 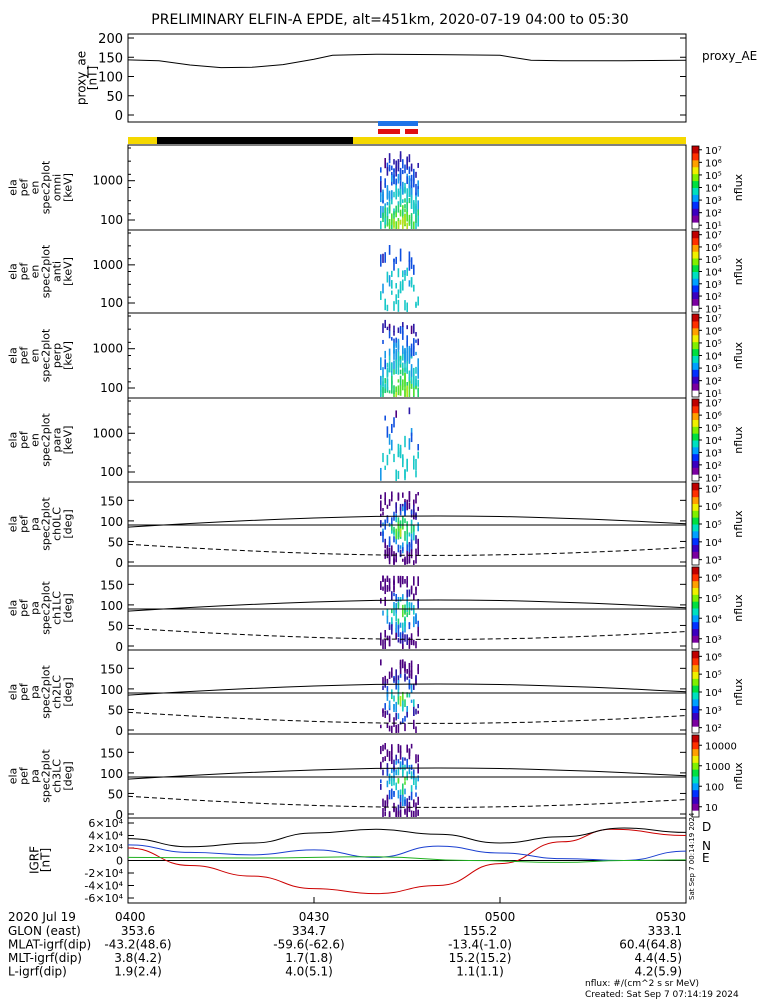 I want to click on loss-cone-line, so click(x=407, y=605).